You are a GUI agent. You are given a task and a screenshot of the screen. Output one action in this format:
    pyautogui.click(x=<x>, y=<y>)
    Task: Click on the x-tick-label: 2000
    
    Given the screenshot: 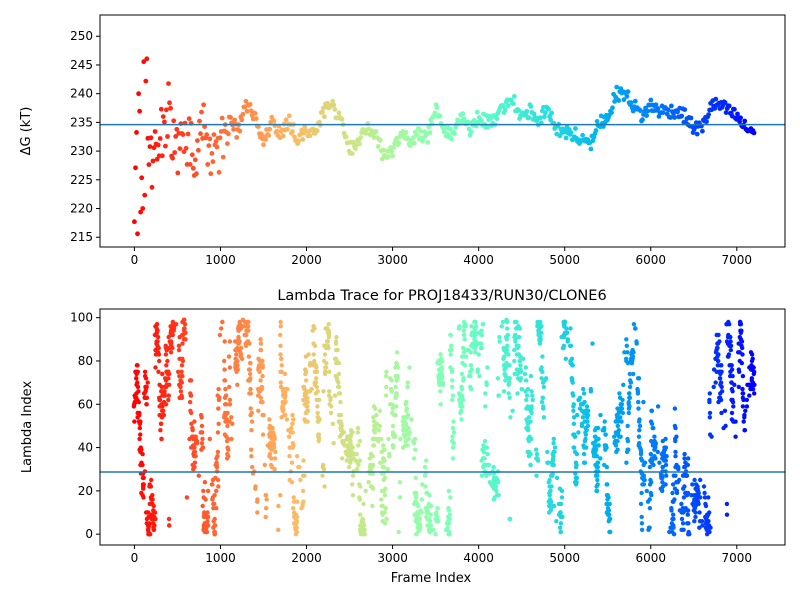 What is the action you would take?
    pyautogui.click(x=306, y=558)
    